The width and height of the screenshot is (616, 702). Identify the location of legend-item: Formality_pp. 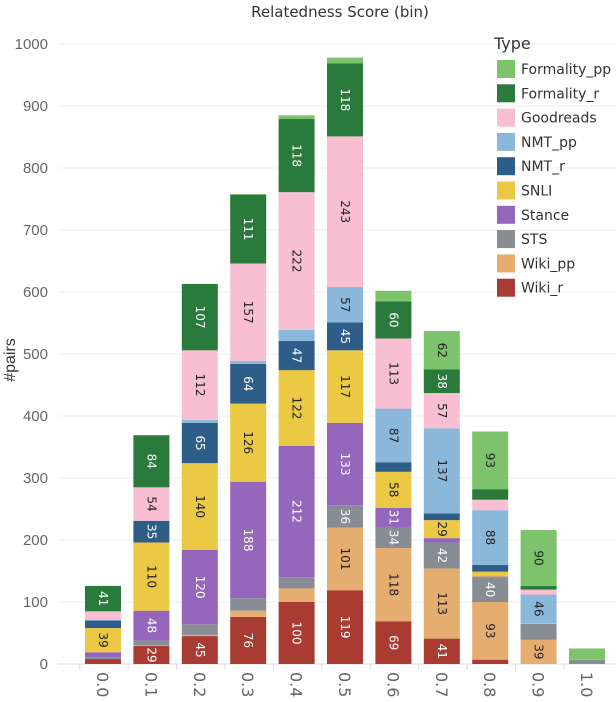
(554, 69).